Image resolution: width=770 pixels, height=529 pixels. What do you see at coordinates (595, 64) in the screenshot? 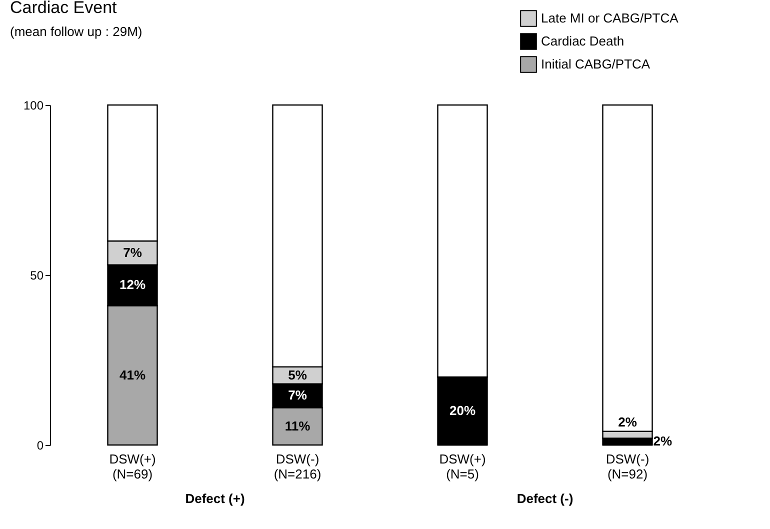
I see `legend-label: Initial CABG/PTCA` at bounding box center [595, 64].